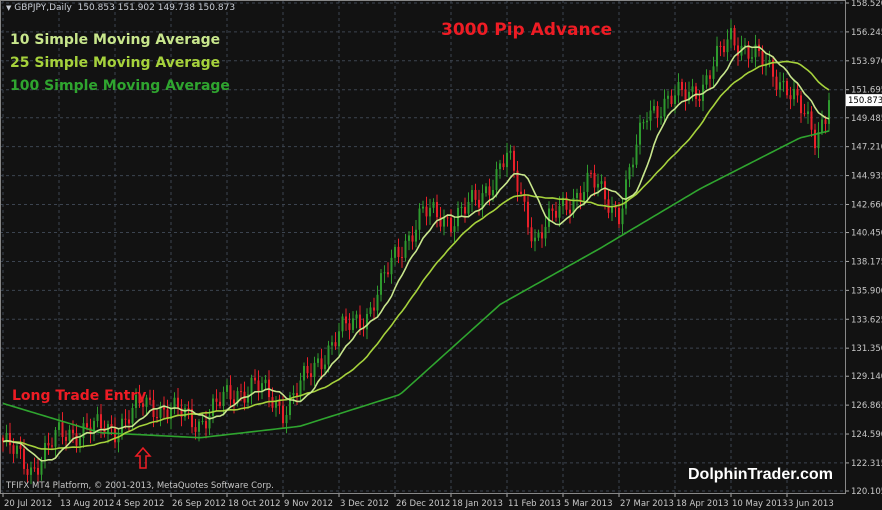 Image resolution: width=882 pixels, height=510 pixels. I want to click on y-tick-label: 133.625, so click(866, 320).